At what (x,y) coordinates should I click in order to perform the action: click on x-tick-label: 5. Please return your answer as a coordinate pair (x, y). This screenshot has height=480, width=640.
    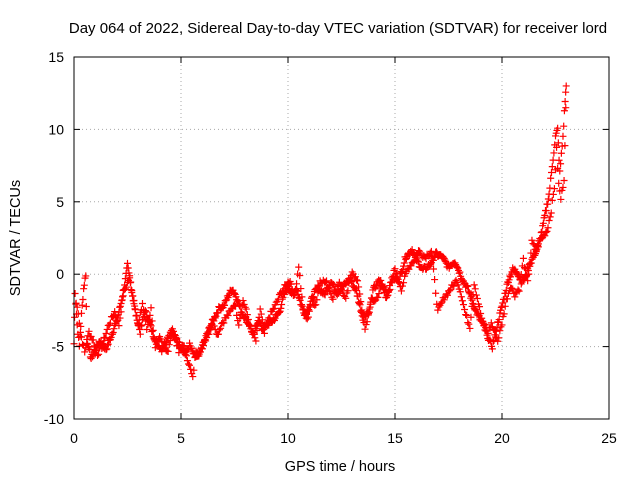
    Looking at the image, I should click on (181, 438).